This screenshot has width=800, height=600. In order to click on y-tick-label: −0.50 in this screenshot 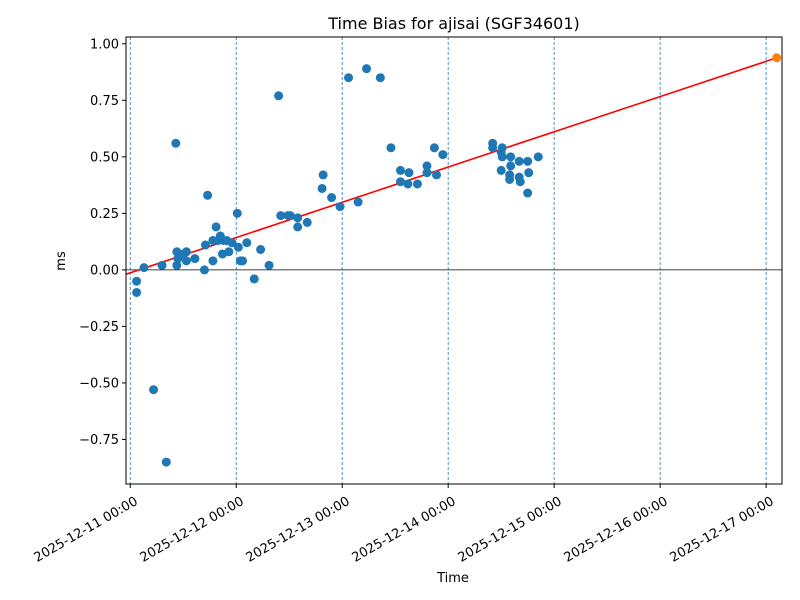, I will do `click(99, 383)`.